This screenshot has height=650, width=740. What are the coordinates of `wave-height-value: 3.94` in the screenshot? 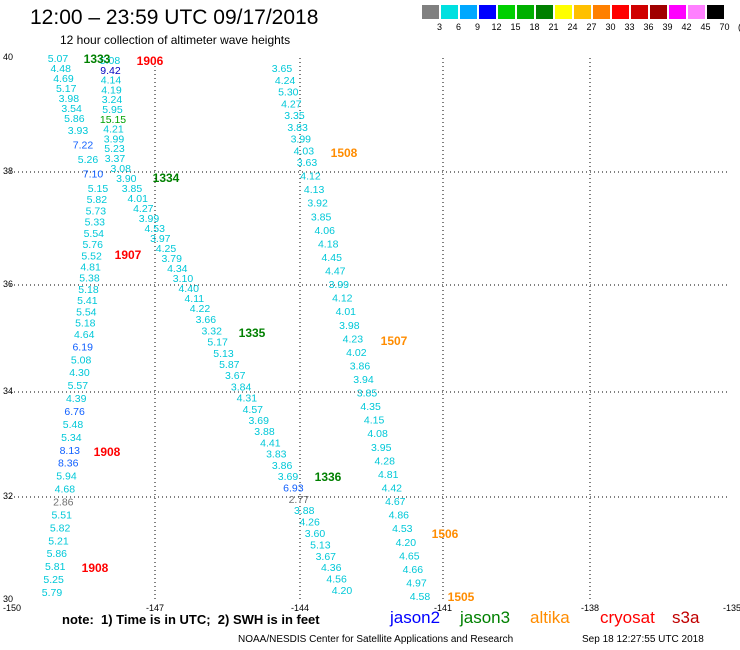 It's located at (363, 380).